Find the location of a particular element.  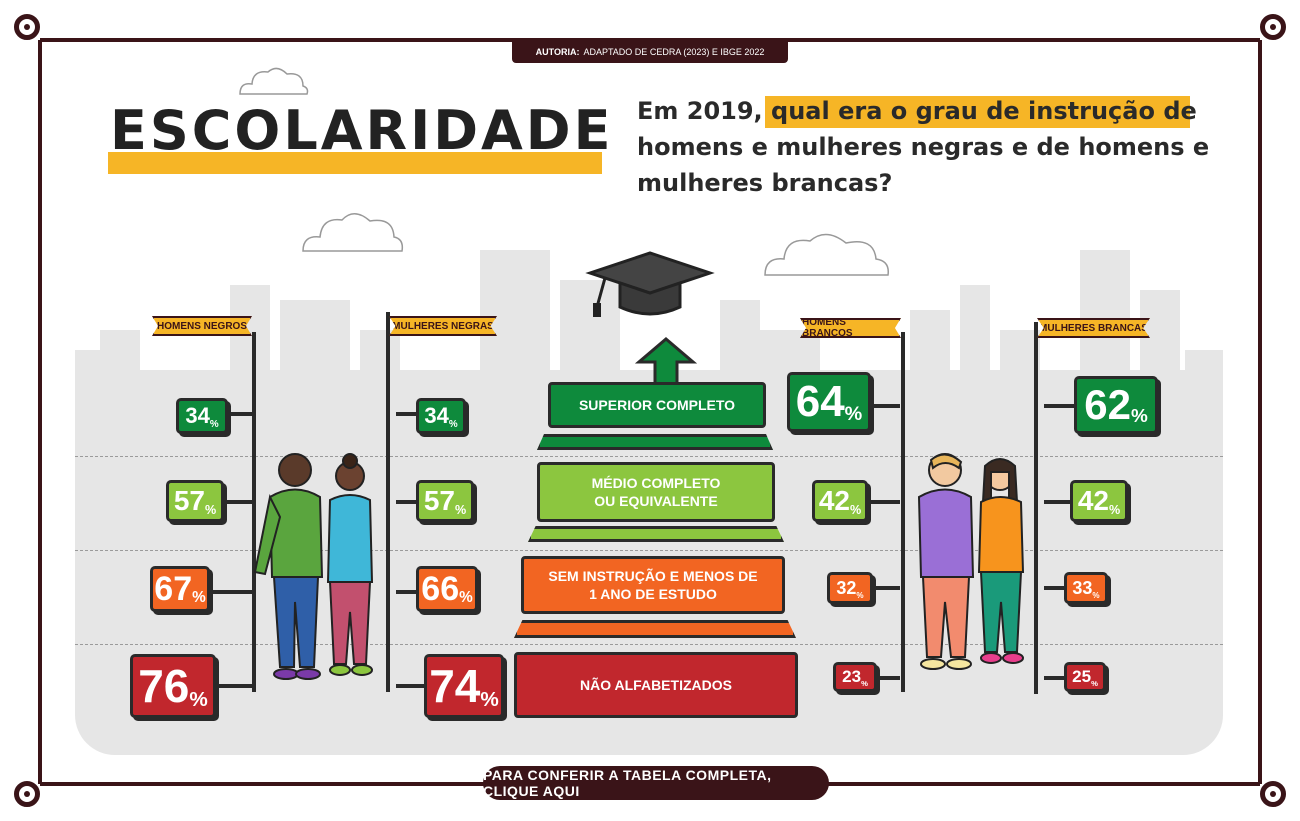

value-bubble: 33% is located at coordinates (1086, 588).